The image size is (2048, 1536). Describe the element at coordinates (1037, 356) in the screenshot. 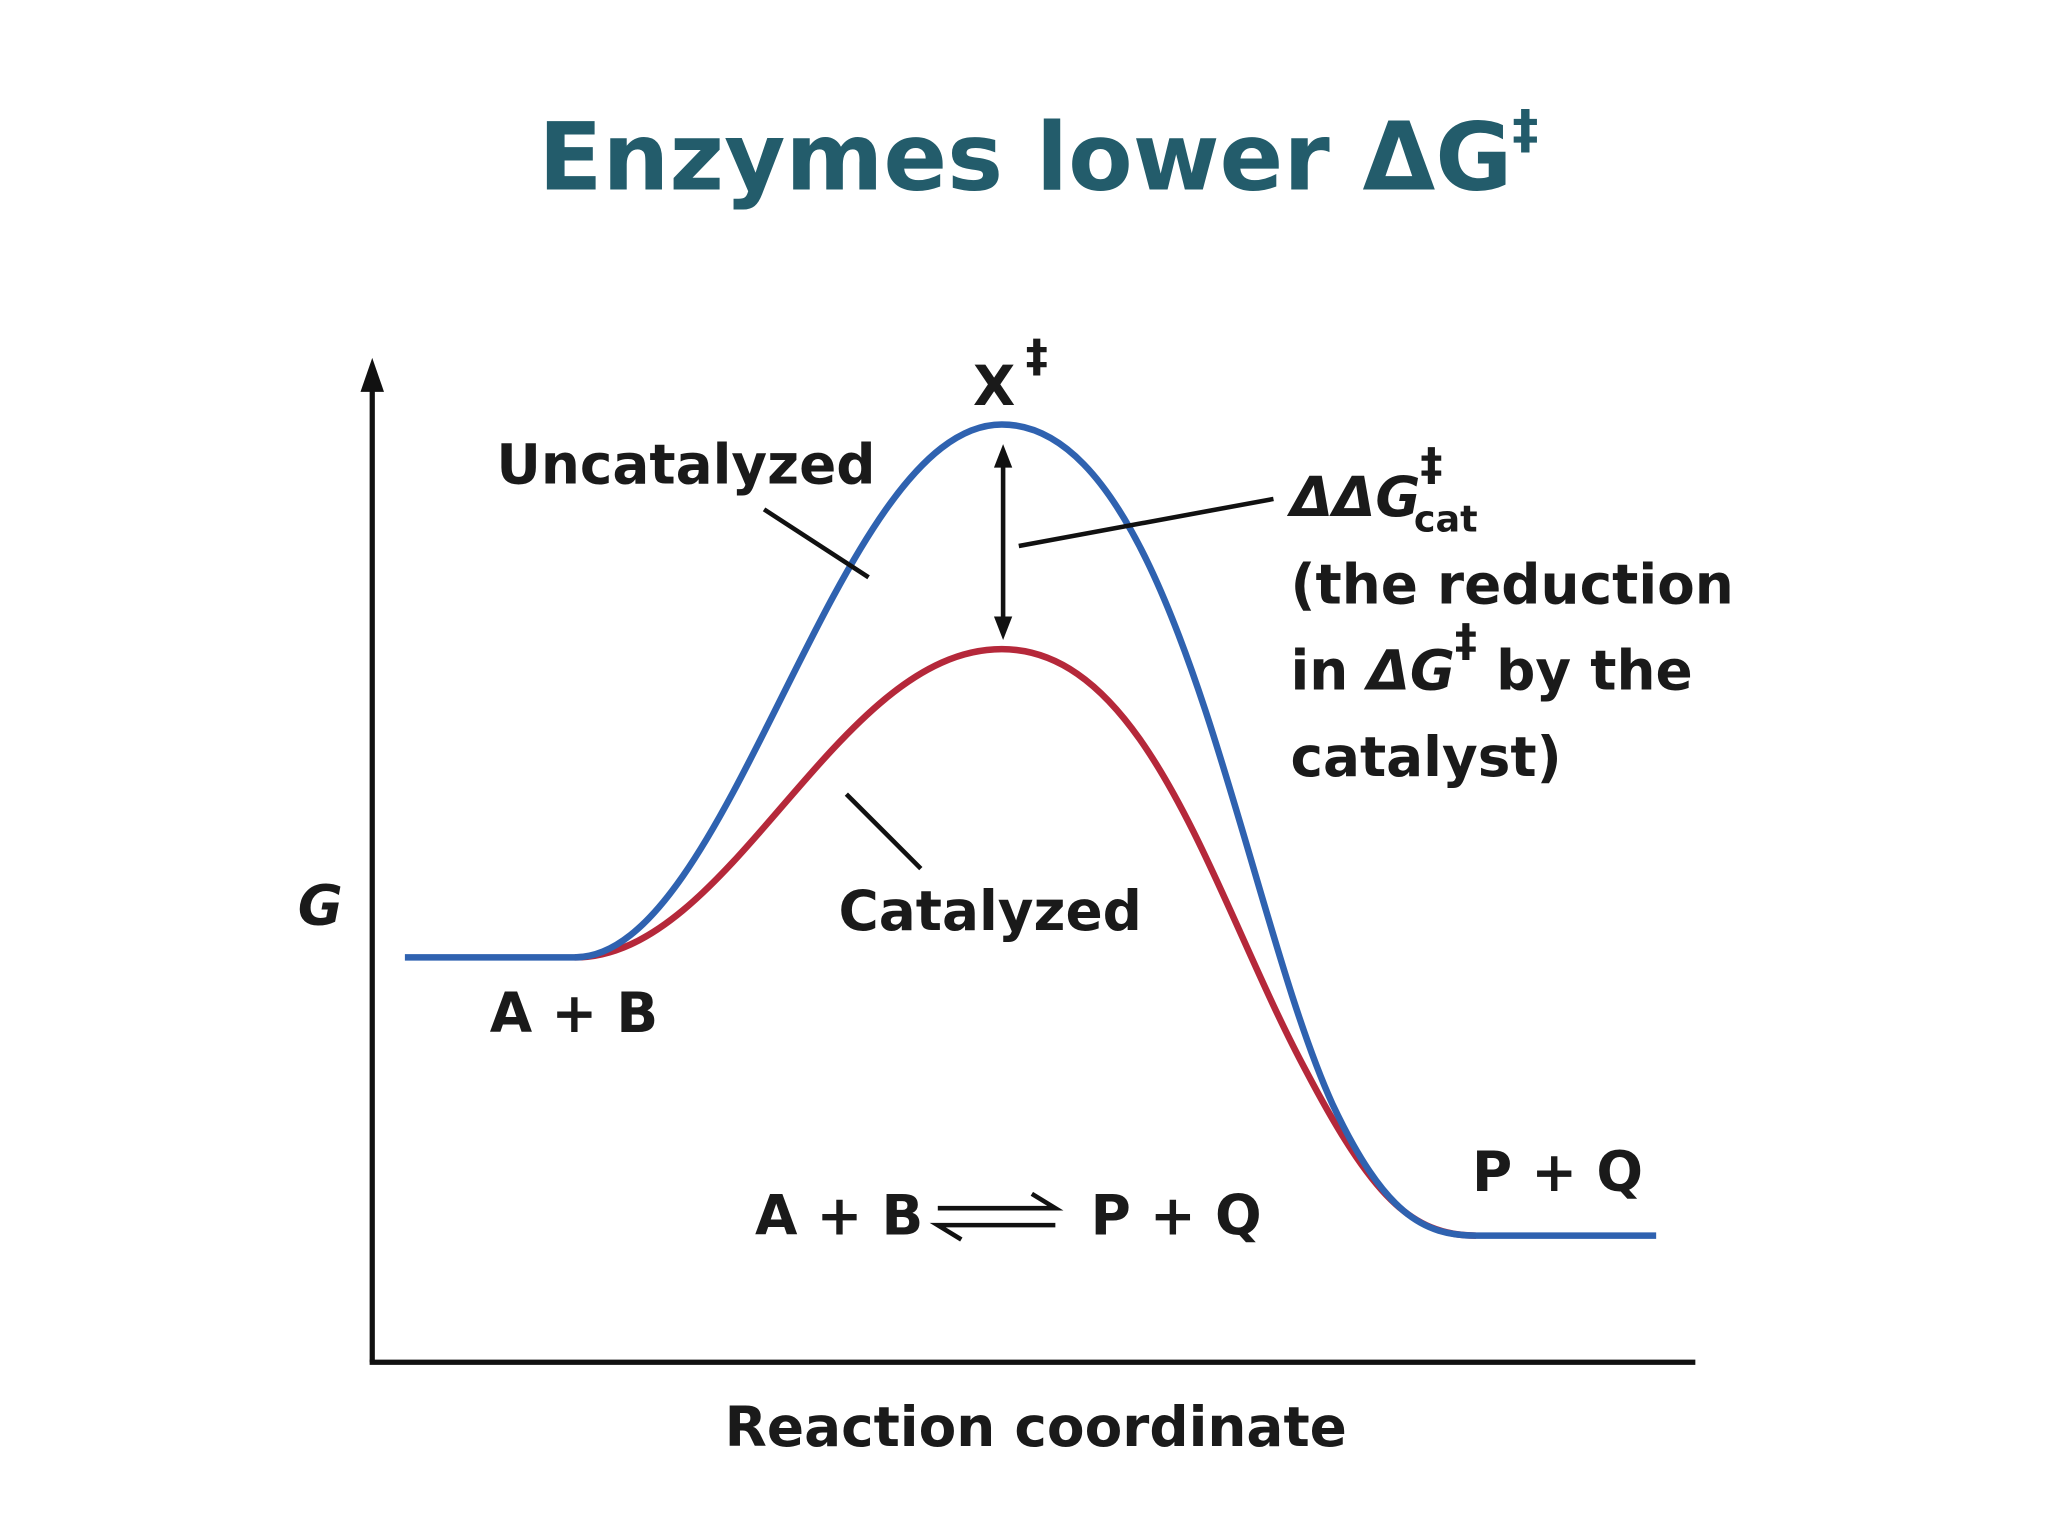

I see `ts-sup: ‡` at that location.